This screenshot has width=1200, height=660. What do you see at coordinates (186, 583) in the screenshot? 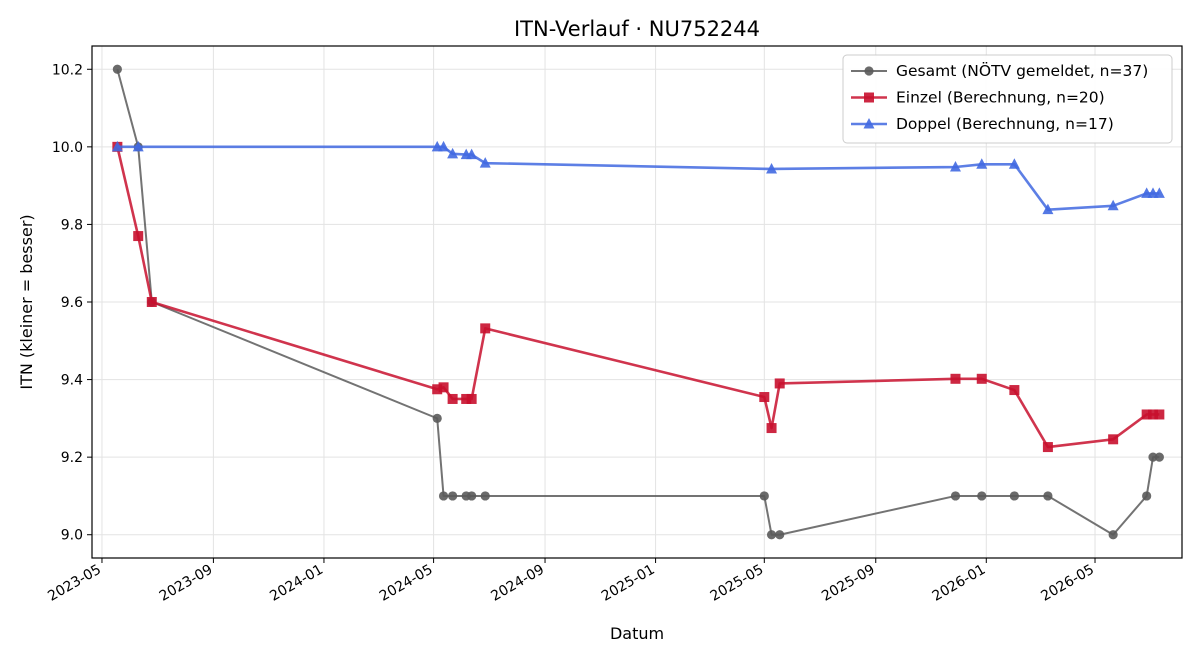
I see `x-tick-label: 2023-09` at bounding box center [186, 583].